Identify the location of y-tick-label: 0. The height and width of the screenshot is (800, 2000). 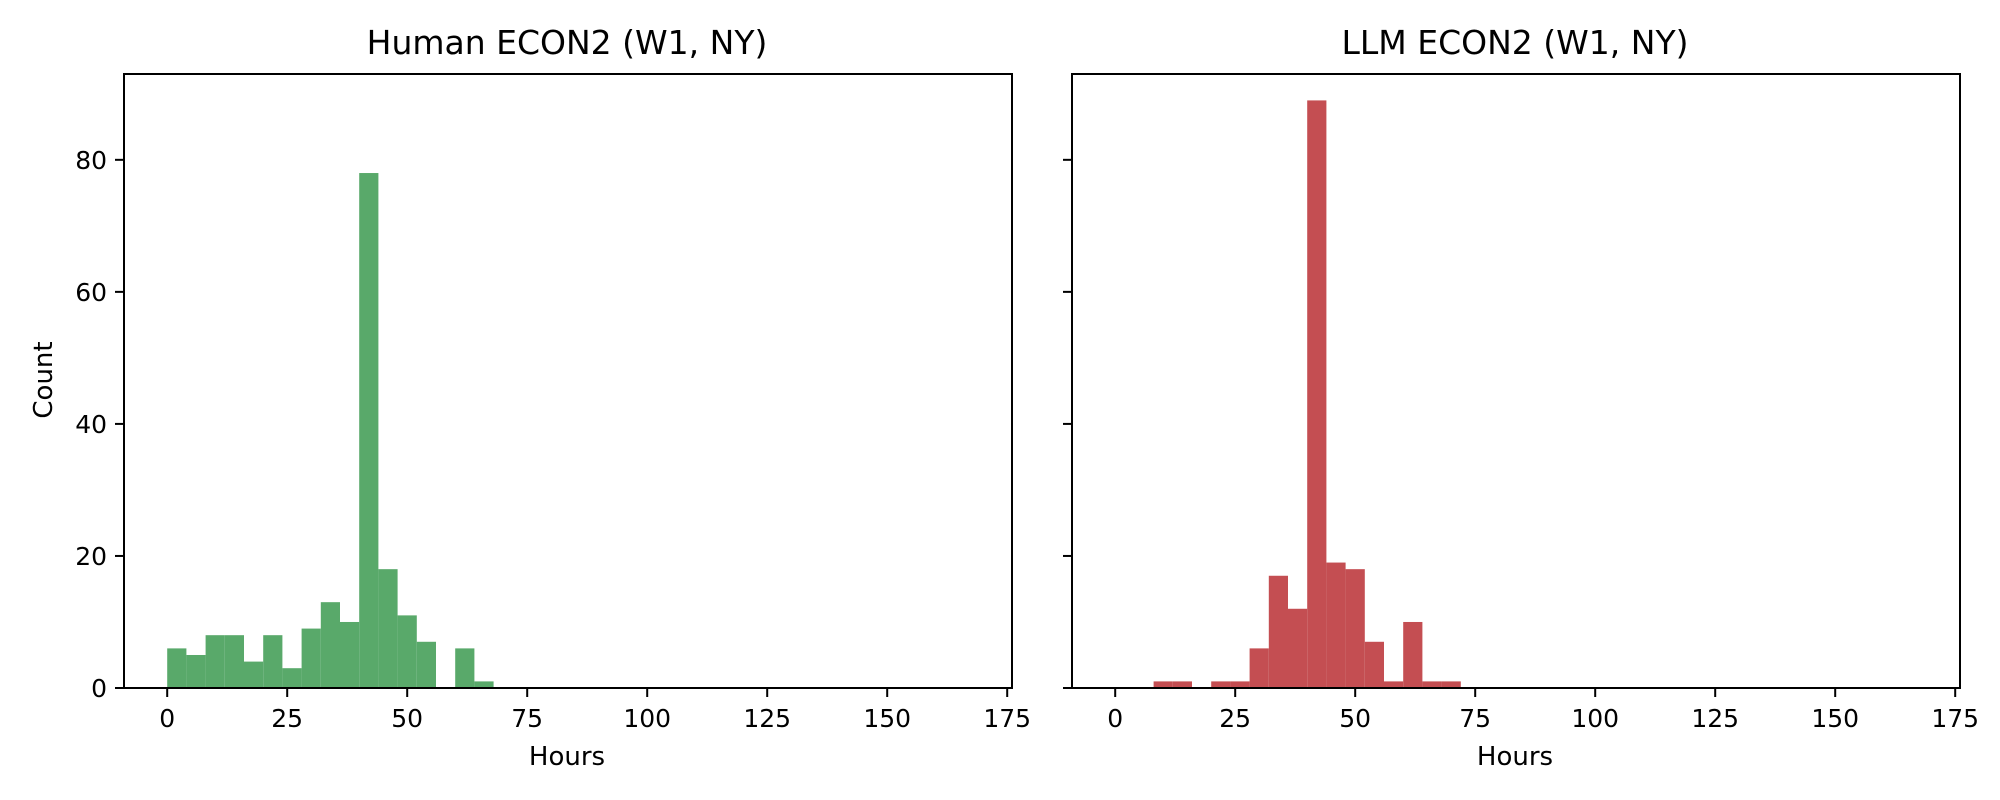
(99, 688).